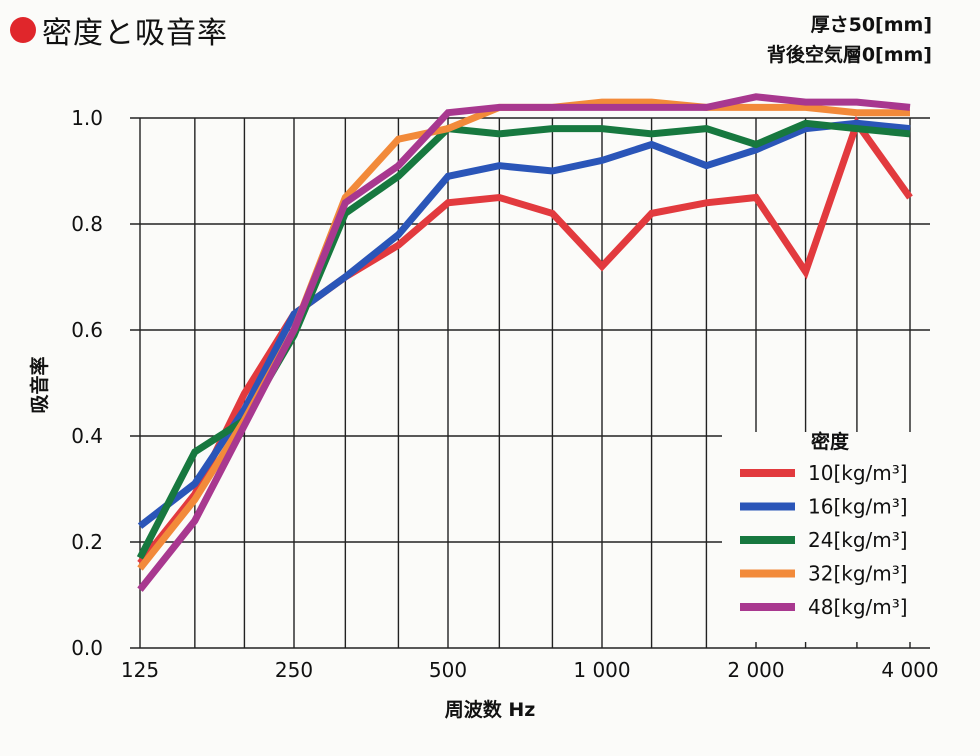  Describe the element at coordinates (849, 55) in the screenshot. I see `spec-air-layer: 背後空気層0[mm]` at that location.